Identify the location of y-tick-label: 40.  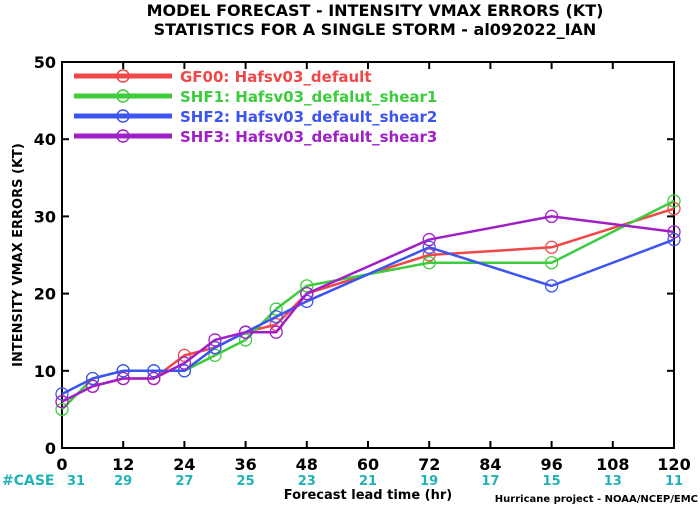
(45, 139).